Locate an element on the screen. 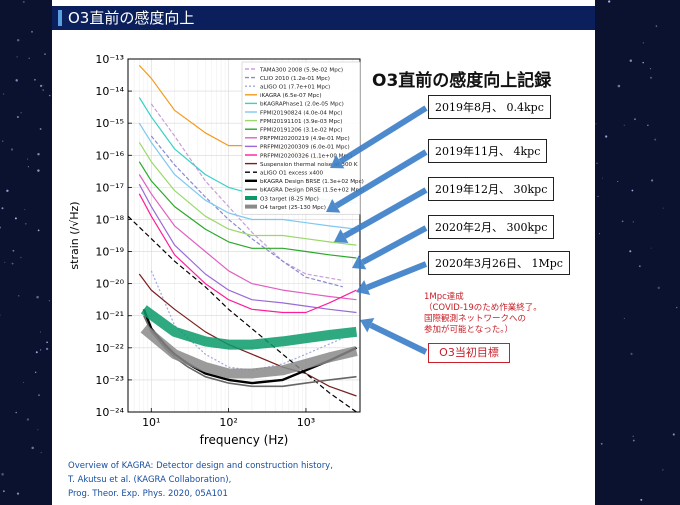 This screenshot has height=505, width=680. legend-label: FPMI20191206 (3.1e-02 Mpc) is located at coordinates (301, 131).